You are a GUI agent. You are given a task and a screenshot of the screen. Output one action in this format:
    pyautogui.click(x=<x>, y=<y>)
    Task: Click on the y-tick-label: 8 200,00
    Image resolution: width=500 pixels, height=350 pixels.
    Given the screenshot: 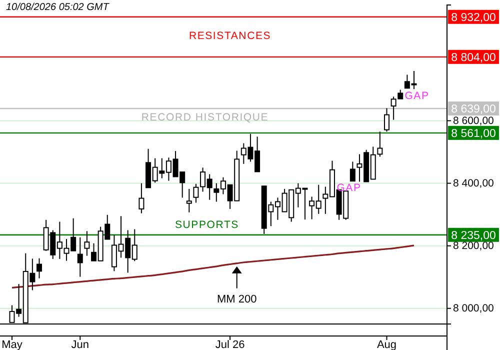 What is the action you would take?
    pyautogui.click(x=473, y=246)
    